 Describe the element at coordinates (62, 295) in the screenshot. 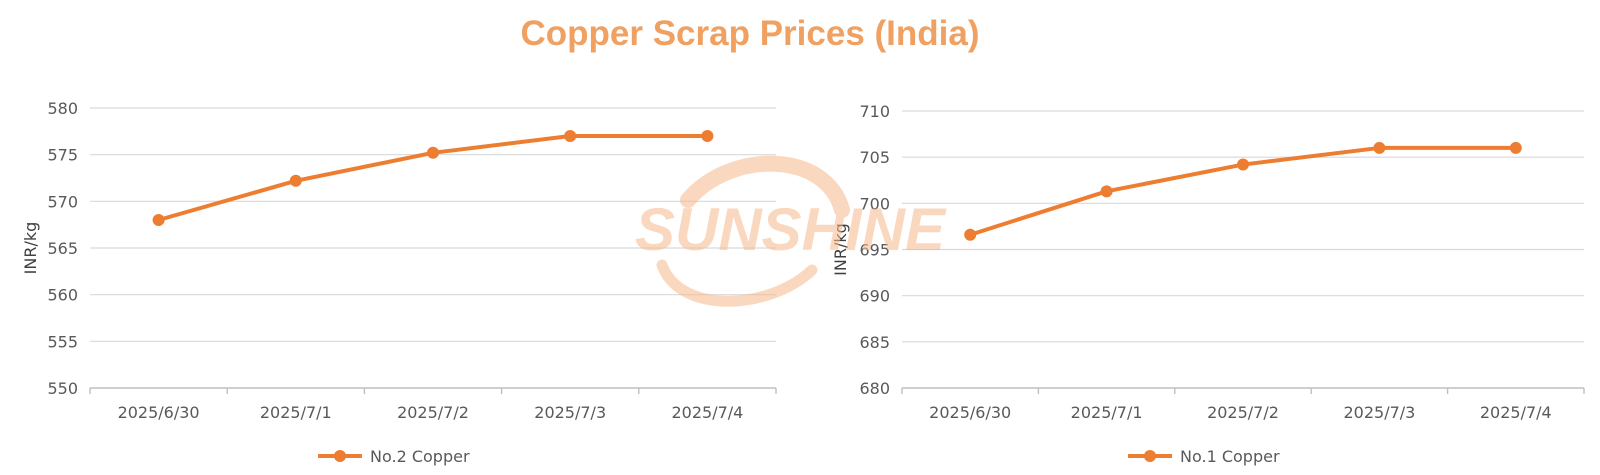

I see `y-tick-label: 560` at that location.